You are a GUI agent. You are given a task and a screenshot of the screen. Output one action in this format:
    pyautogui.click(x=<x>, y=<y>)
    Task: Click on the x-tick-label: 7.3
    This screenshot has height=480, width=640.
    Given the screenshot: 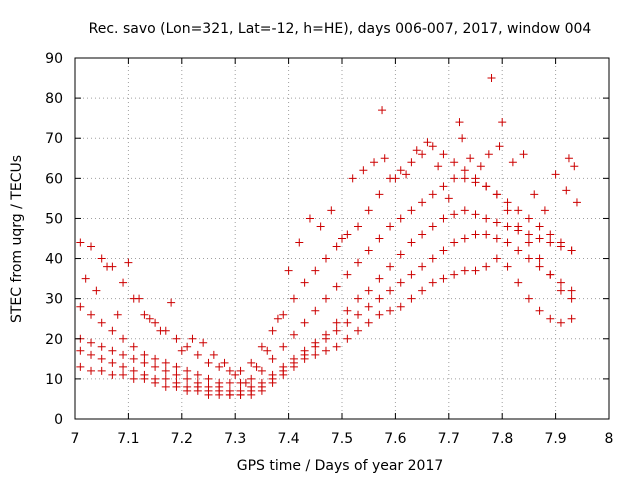 What is the action you would take?
    pyautogui.click(x=235, y=439)
    